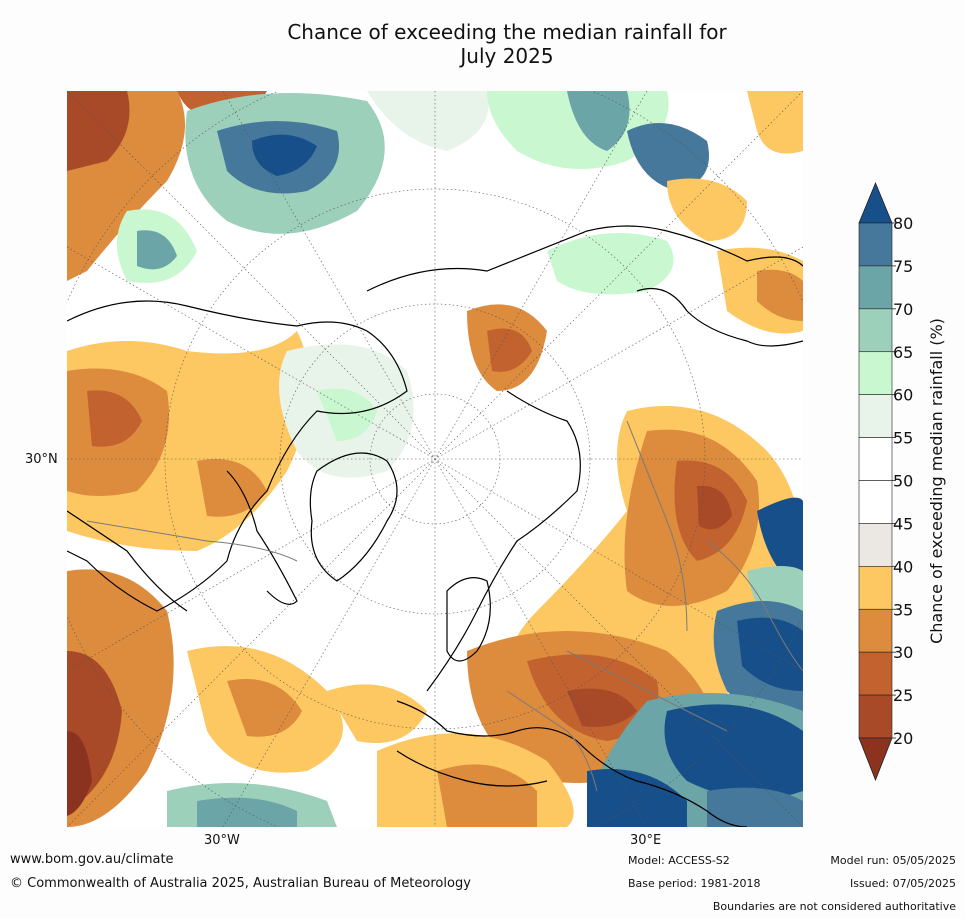  What do you see at coordinates (903, 395) in the screenshot?
I see `colorbar-tick-label: 60` at bounding box center [903, 395].